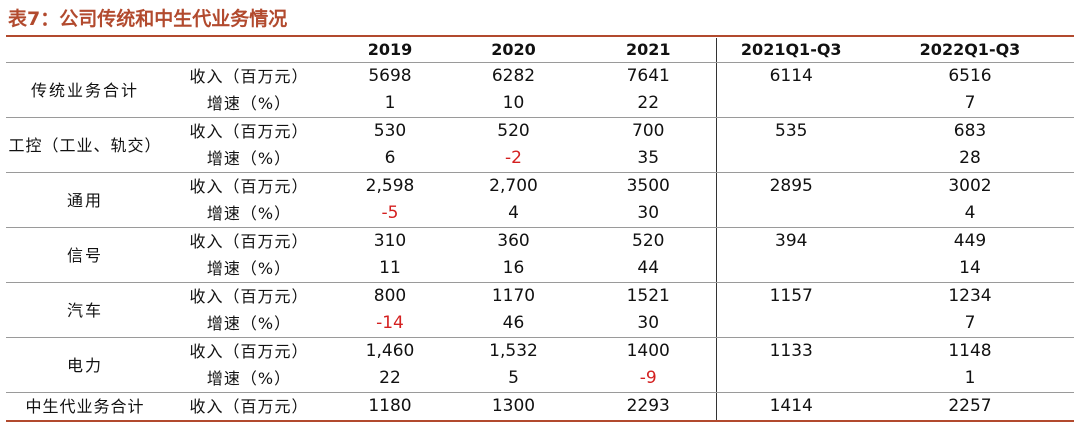 This screenshot has height=422, width=1080. I want to click on cell: 16, so click(513, 269).